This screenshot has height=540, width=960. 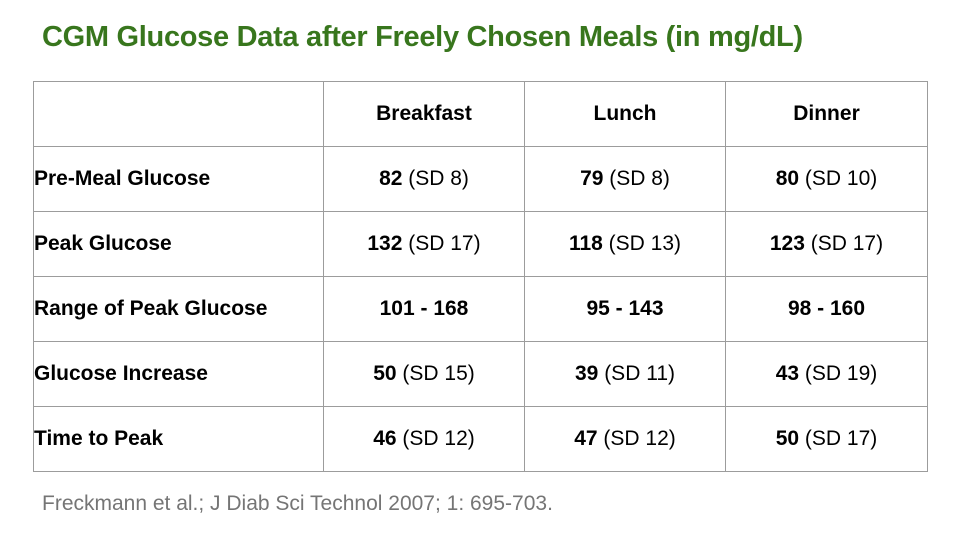 What do you see at coordinates (178, 309) in the screenshot?
I see `row-label: Range of Peak Glucose` at bounding box center [178, 309].